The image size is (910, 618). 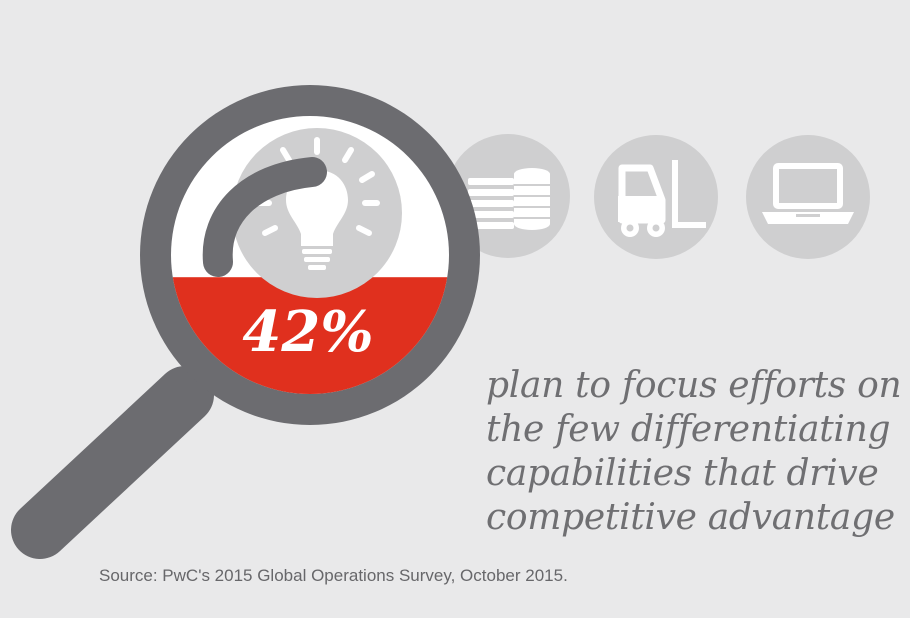 I want to click on laptop-icon, so click(x=808, y=197).